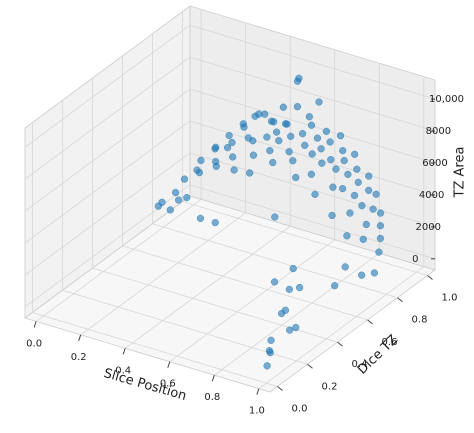  Describe the element at coordinates (438, 131) in the screenshot. I see `z-tick-label: 8000` at that location.